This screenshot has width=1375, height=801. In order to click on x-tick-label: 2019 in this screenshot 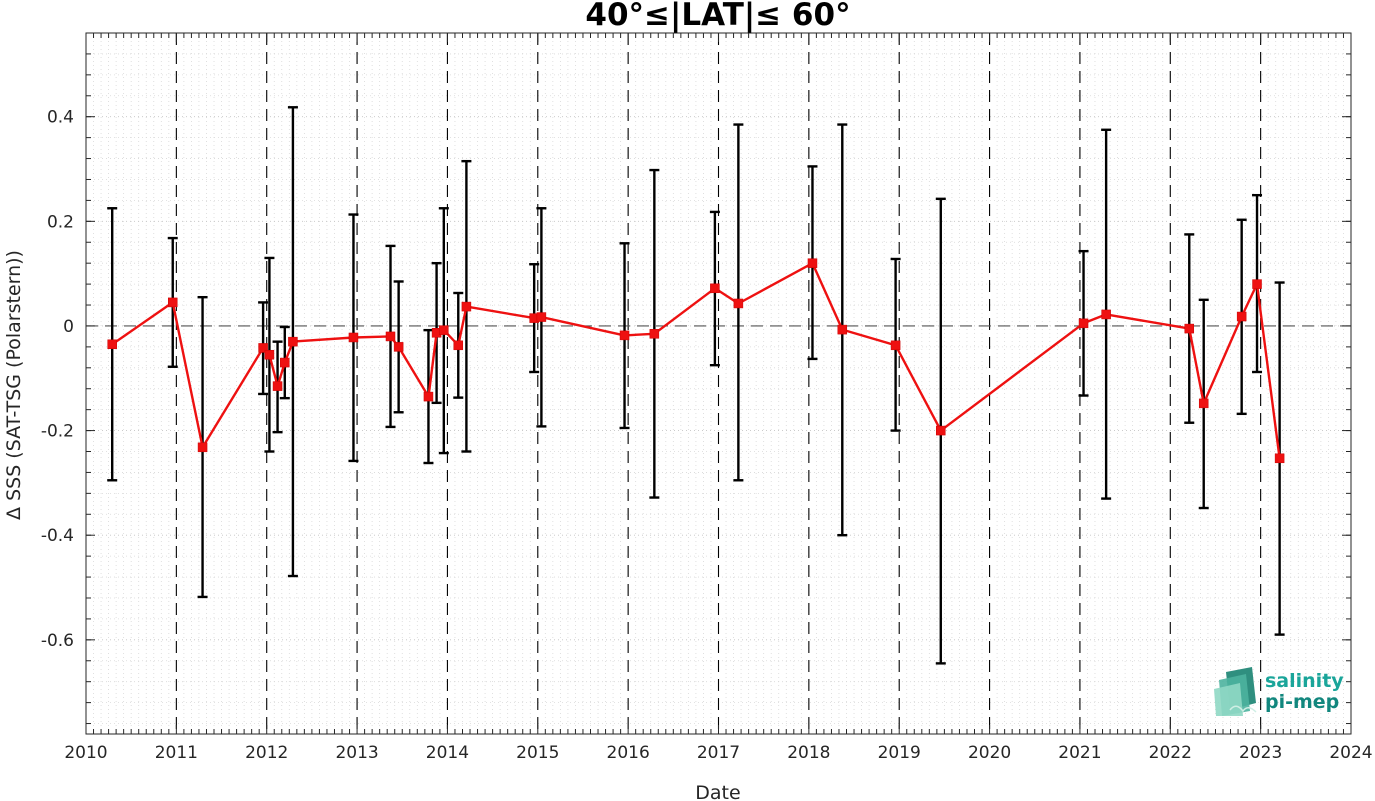, I will do `click(899, 753)`.